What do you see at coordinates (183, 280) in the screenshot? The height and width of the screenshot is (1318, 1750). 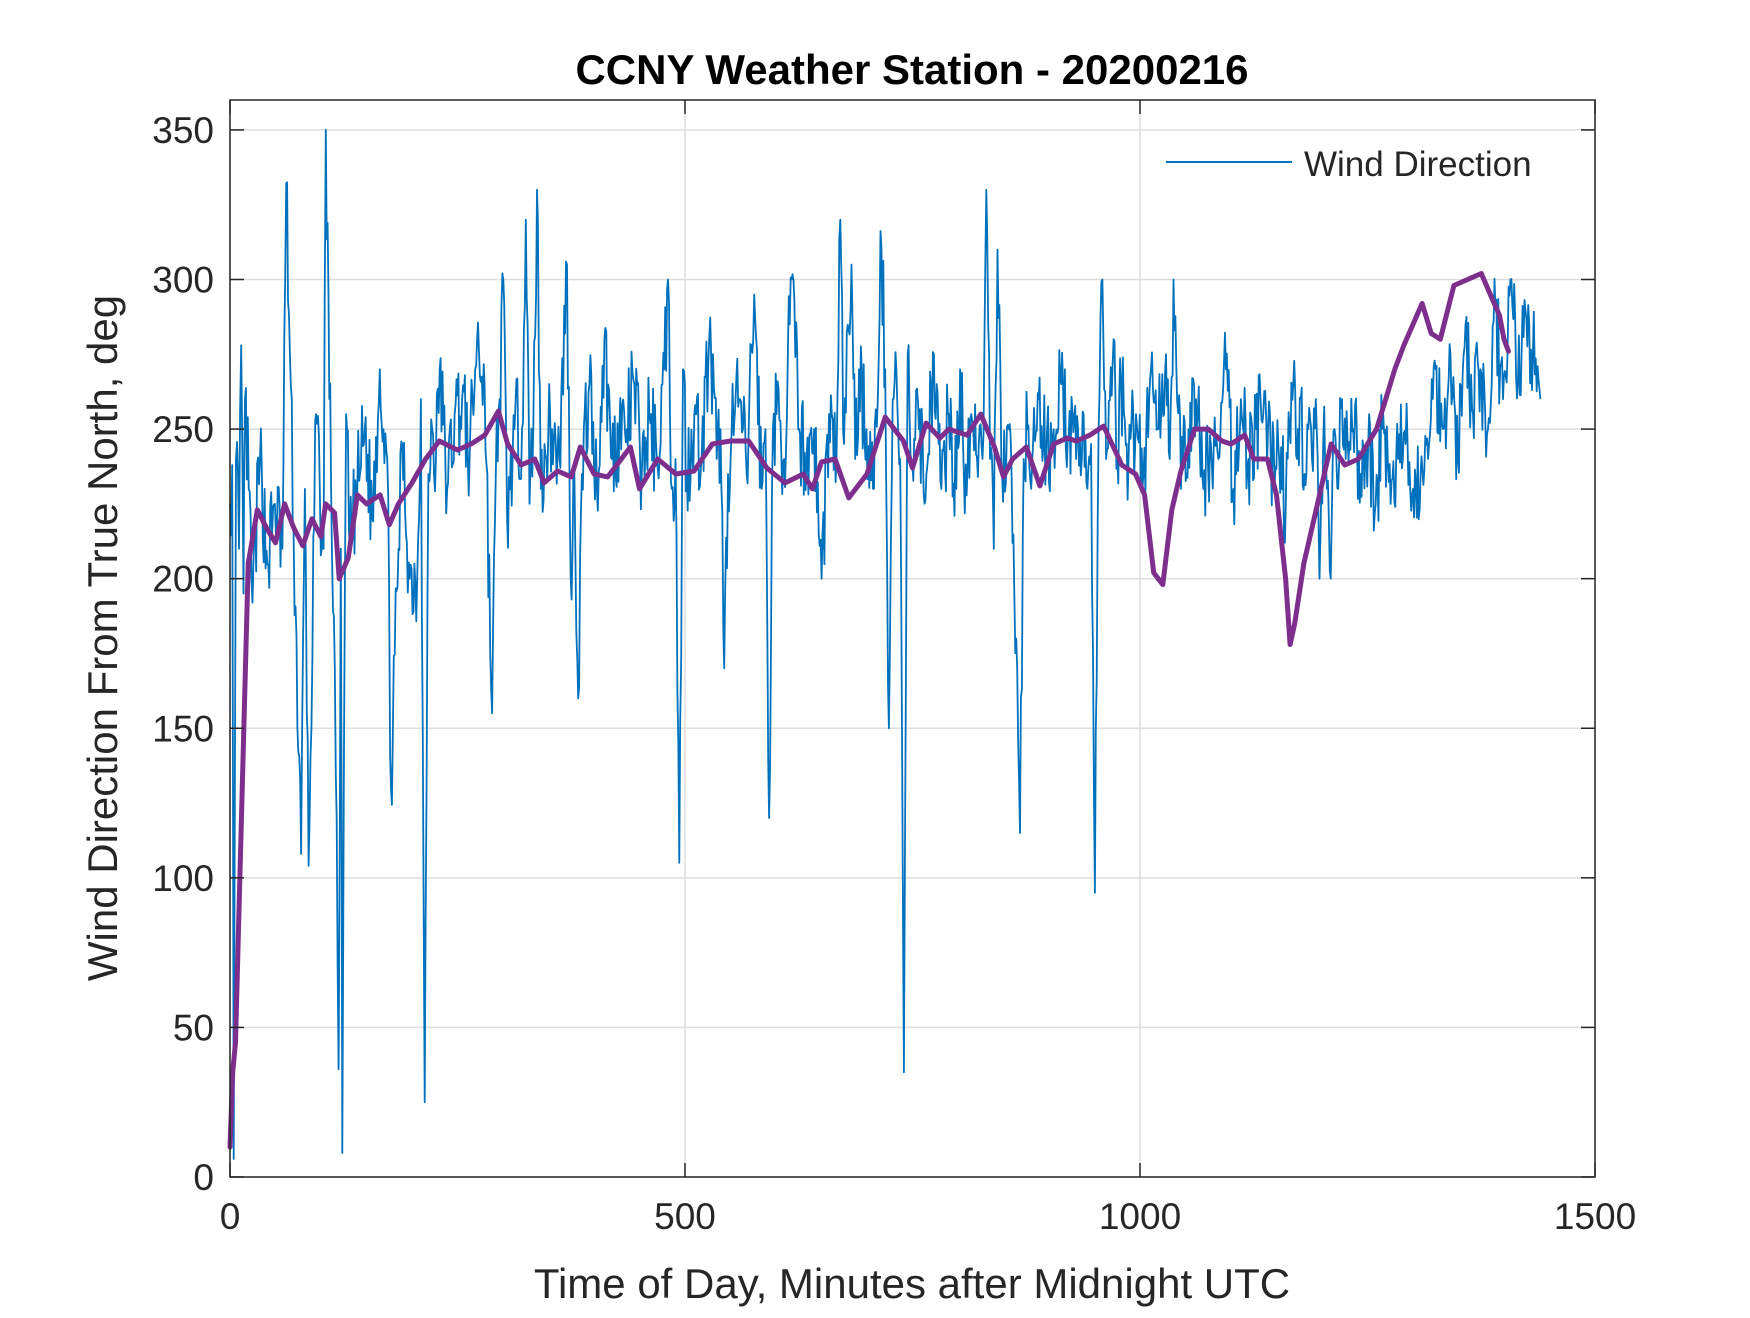 I see `y-tick-label-300: 300` at bounding box center [183, 280].